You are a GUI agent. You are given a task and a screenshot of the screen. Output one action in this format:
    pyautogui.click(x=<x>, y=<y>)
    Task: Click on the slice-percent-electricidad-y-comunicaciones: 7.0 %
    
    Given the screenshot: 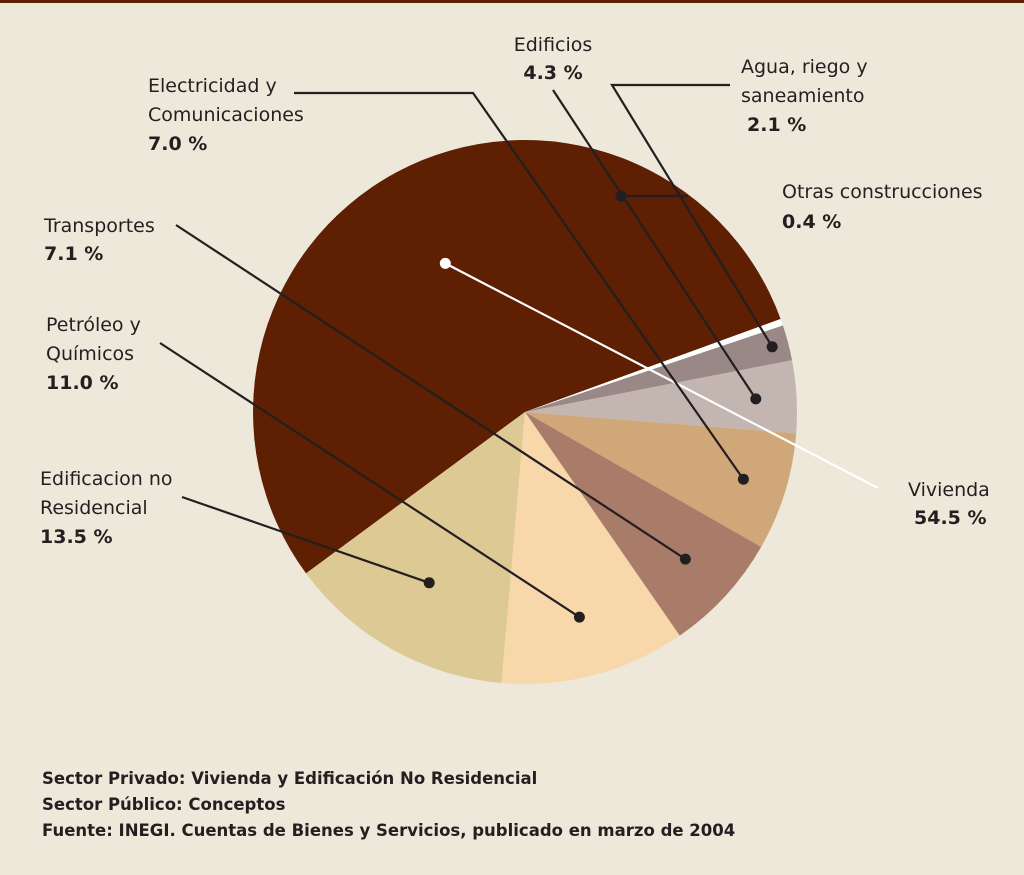 What is the action you would take?
    pyautogui.click(x=177, y=144)
    